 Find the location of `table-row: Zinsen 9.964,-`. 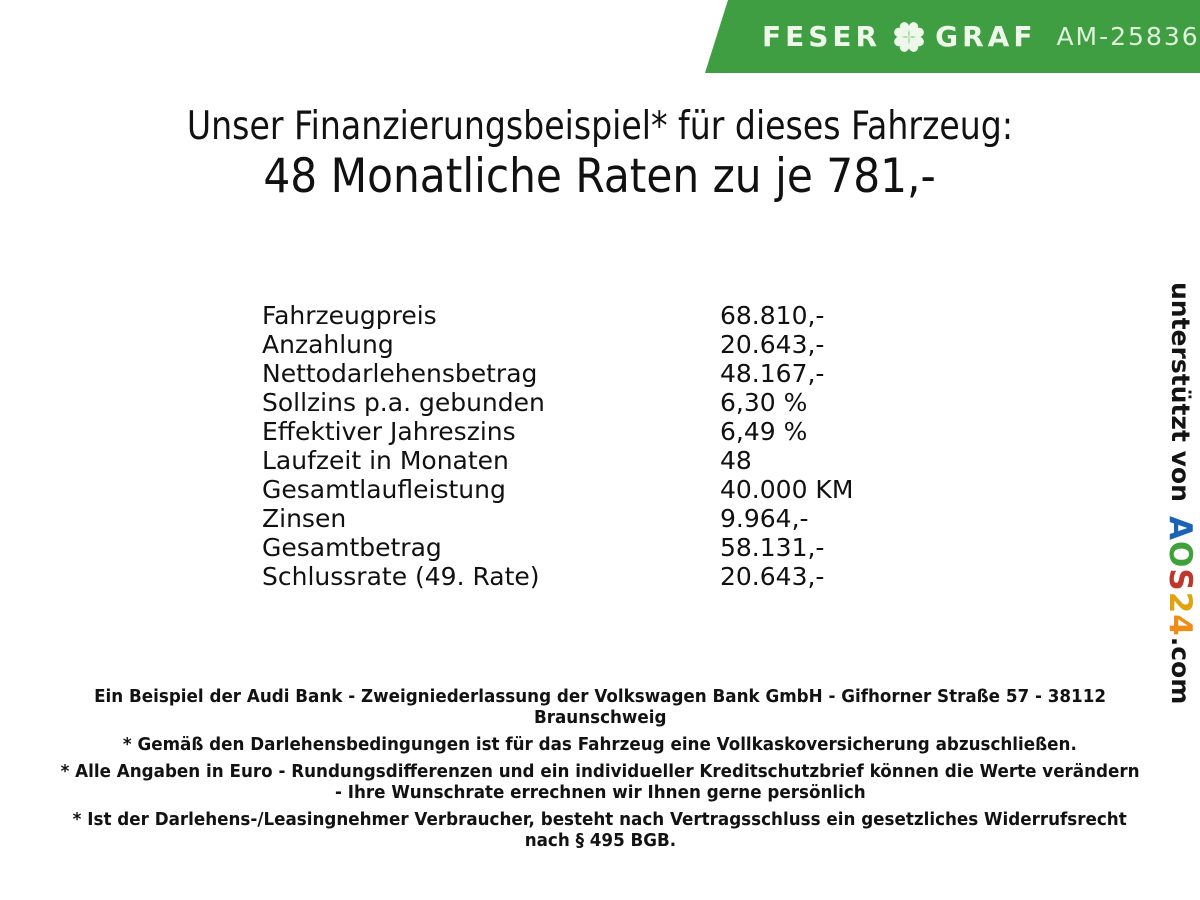

table-row: Zinsen 9.964,- is located at coordinates (557, 518).